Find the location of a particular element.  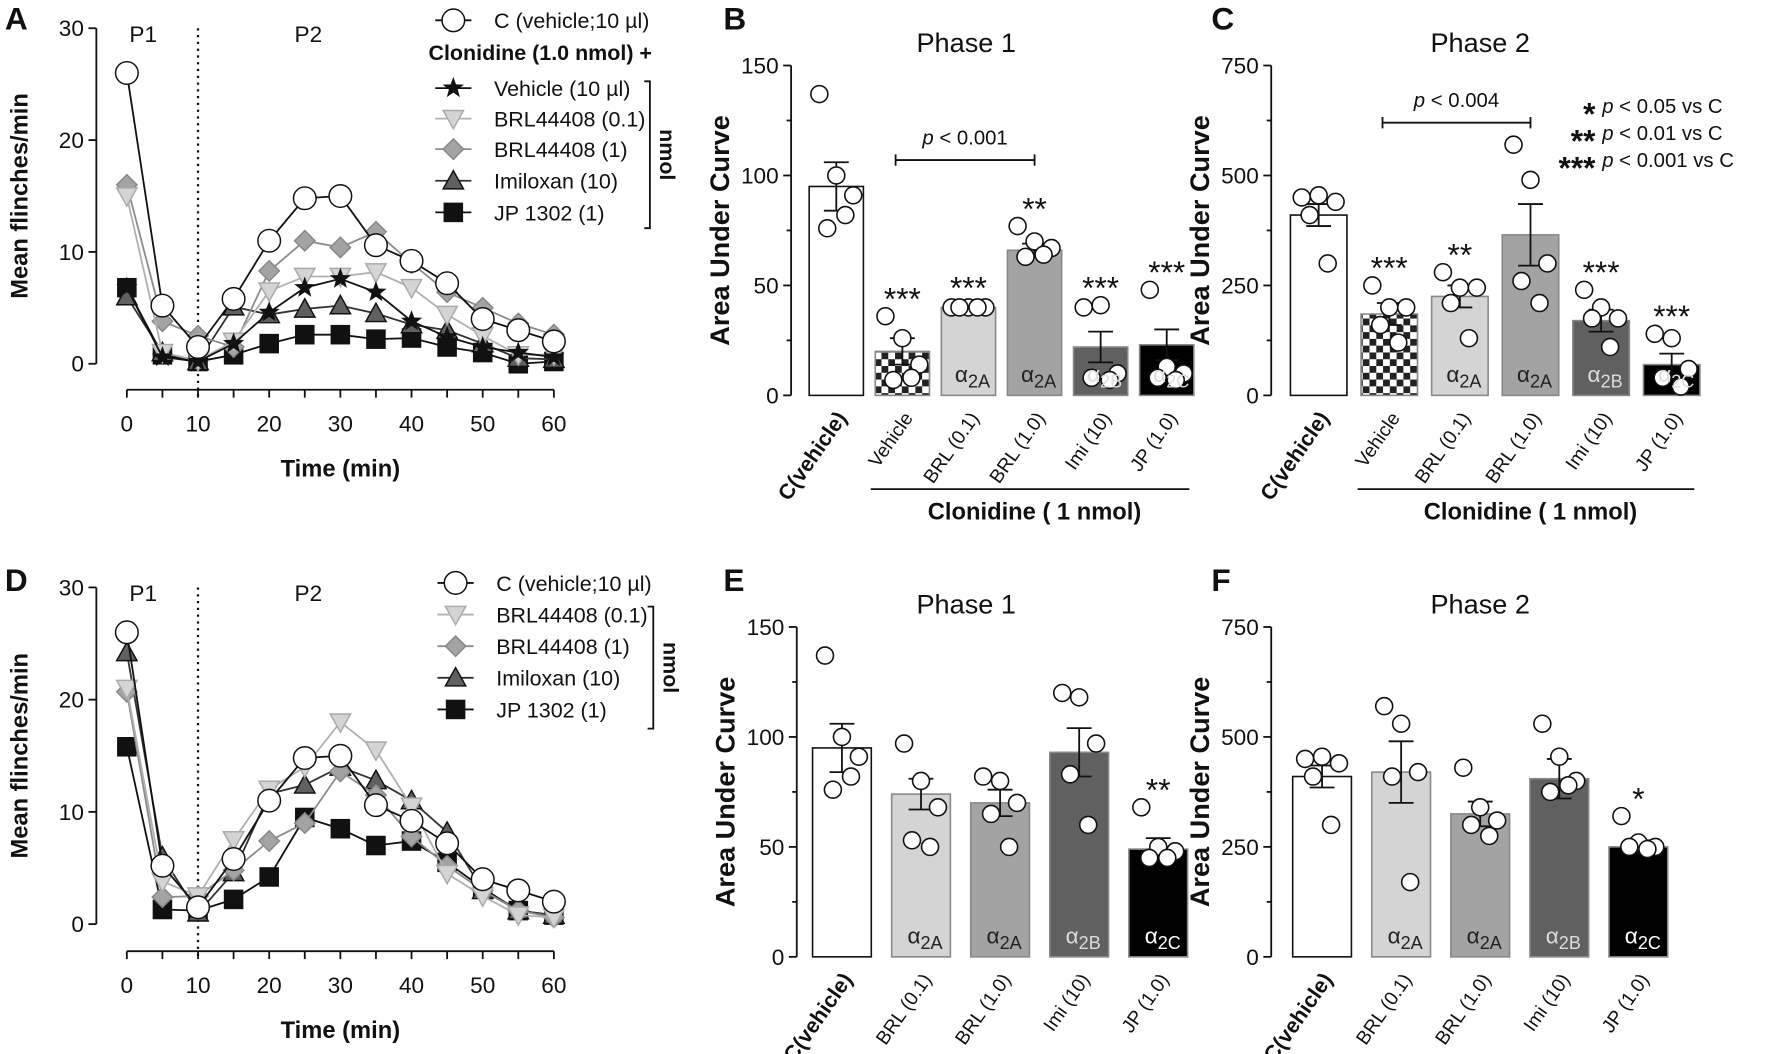

group-label: Clonidine ( 1 nmol) is located at coordinates (1034, 513).